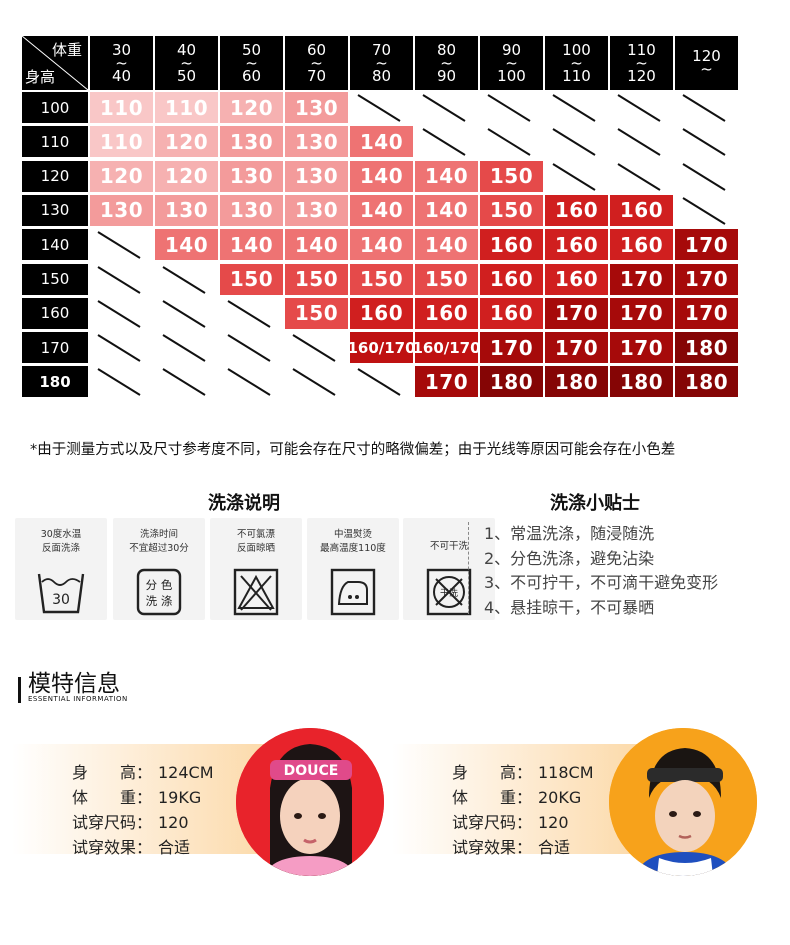  Describe the element at coordinates (121, 49) in the screenshot. I see `weight-range-part: 30` at that location.